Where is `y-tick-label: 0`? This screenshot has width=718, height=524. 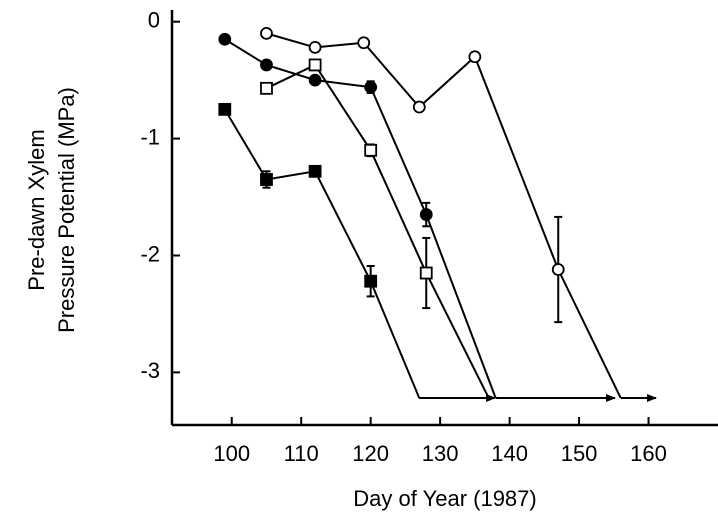
y-tick-label: 0 is located at coordinates (154, 20).